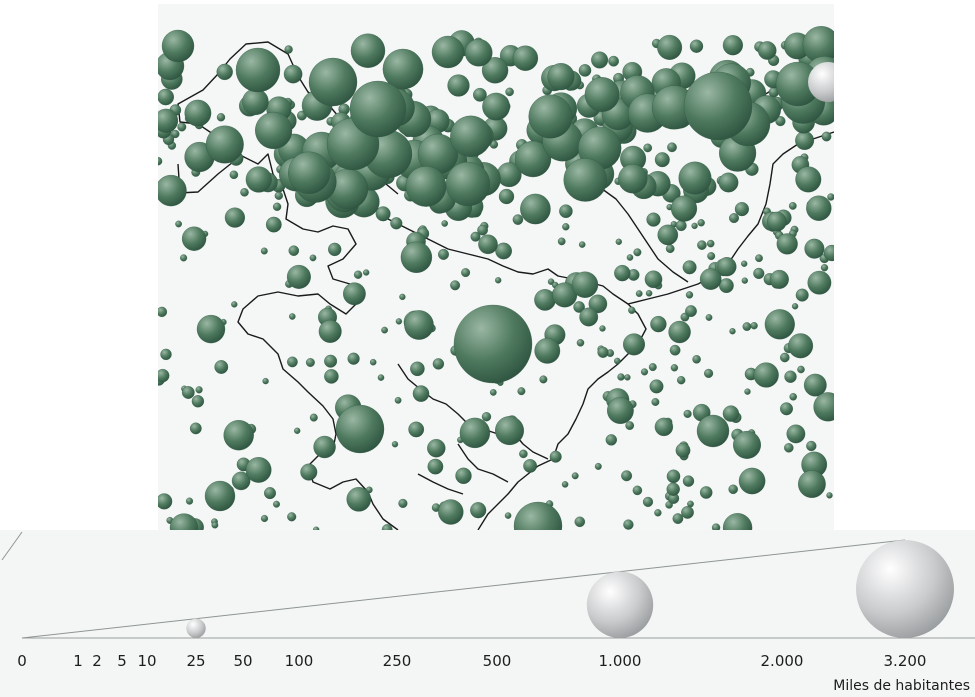 The width and height of the screenshot is (975, 697). I want to click on legend-tick-label: 100, so click(299, 661).